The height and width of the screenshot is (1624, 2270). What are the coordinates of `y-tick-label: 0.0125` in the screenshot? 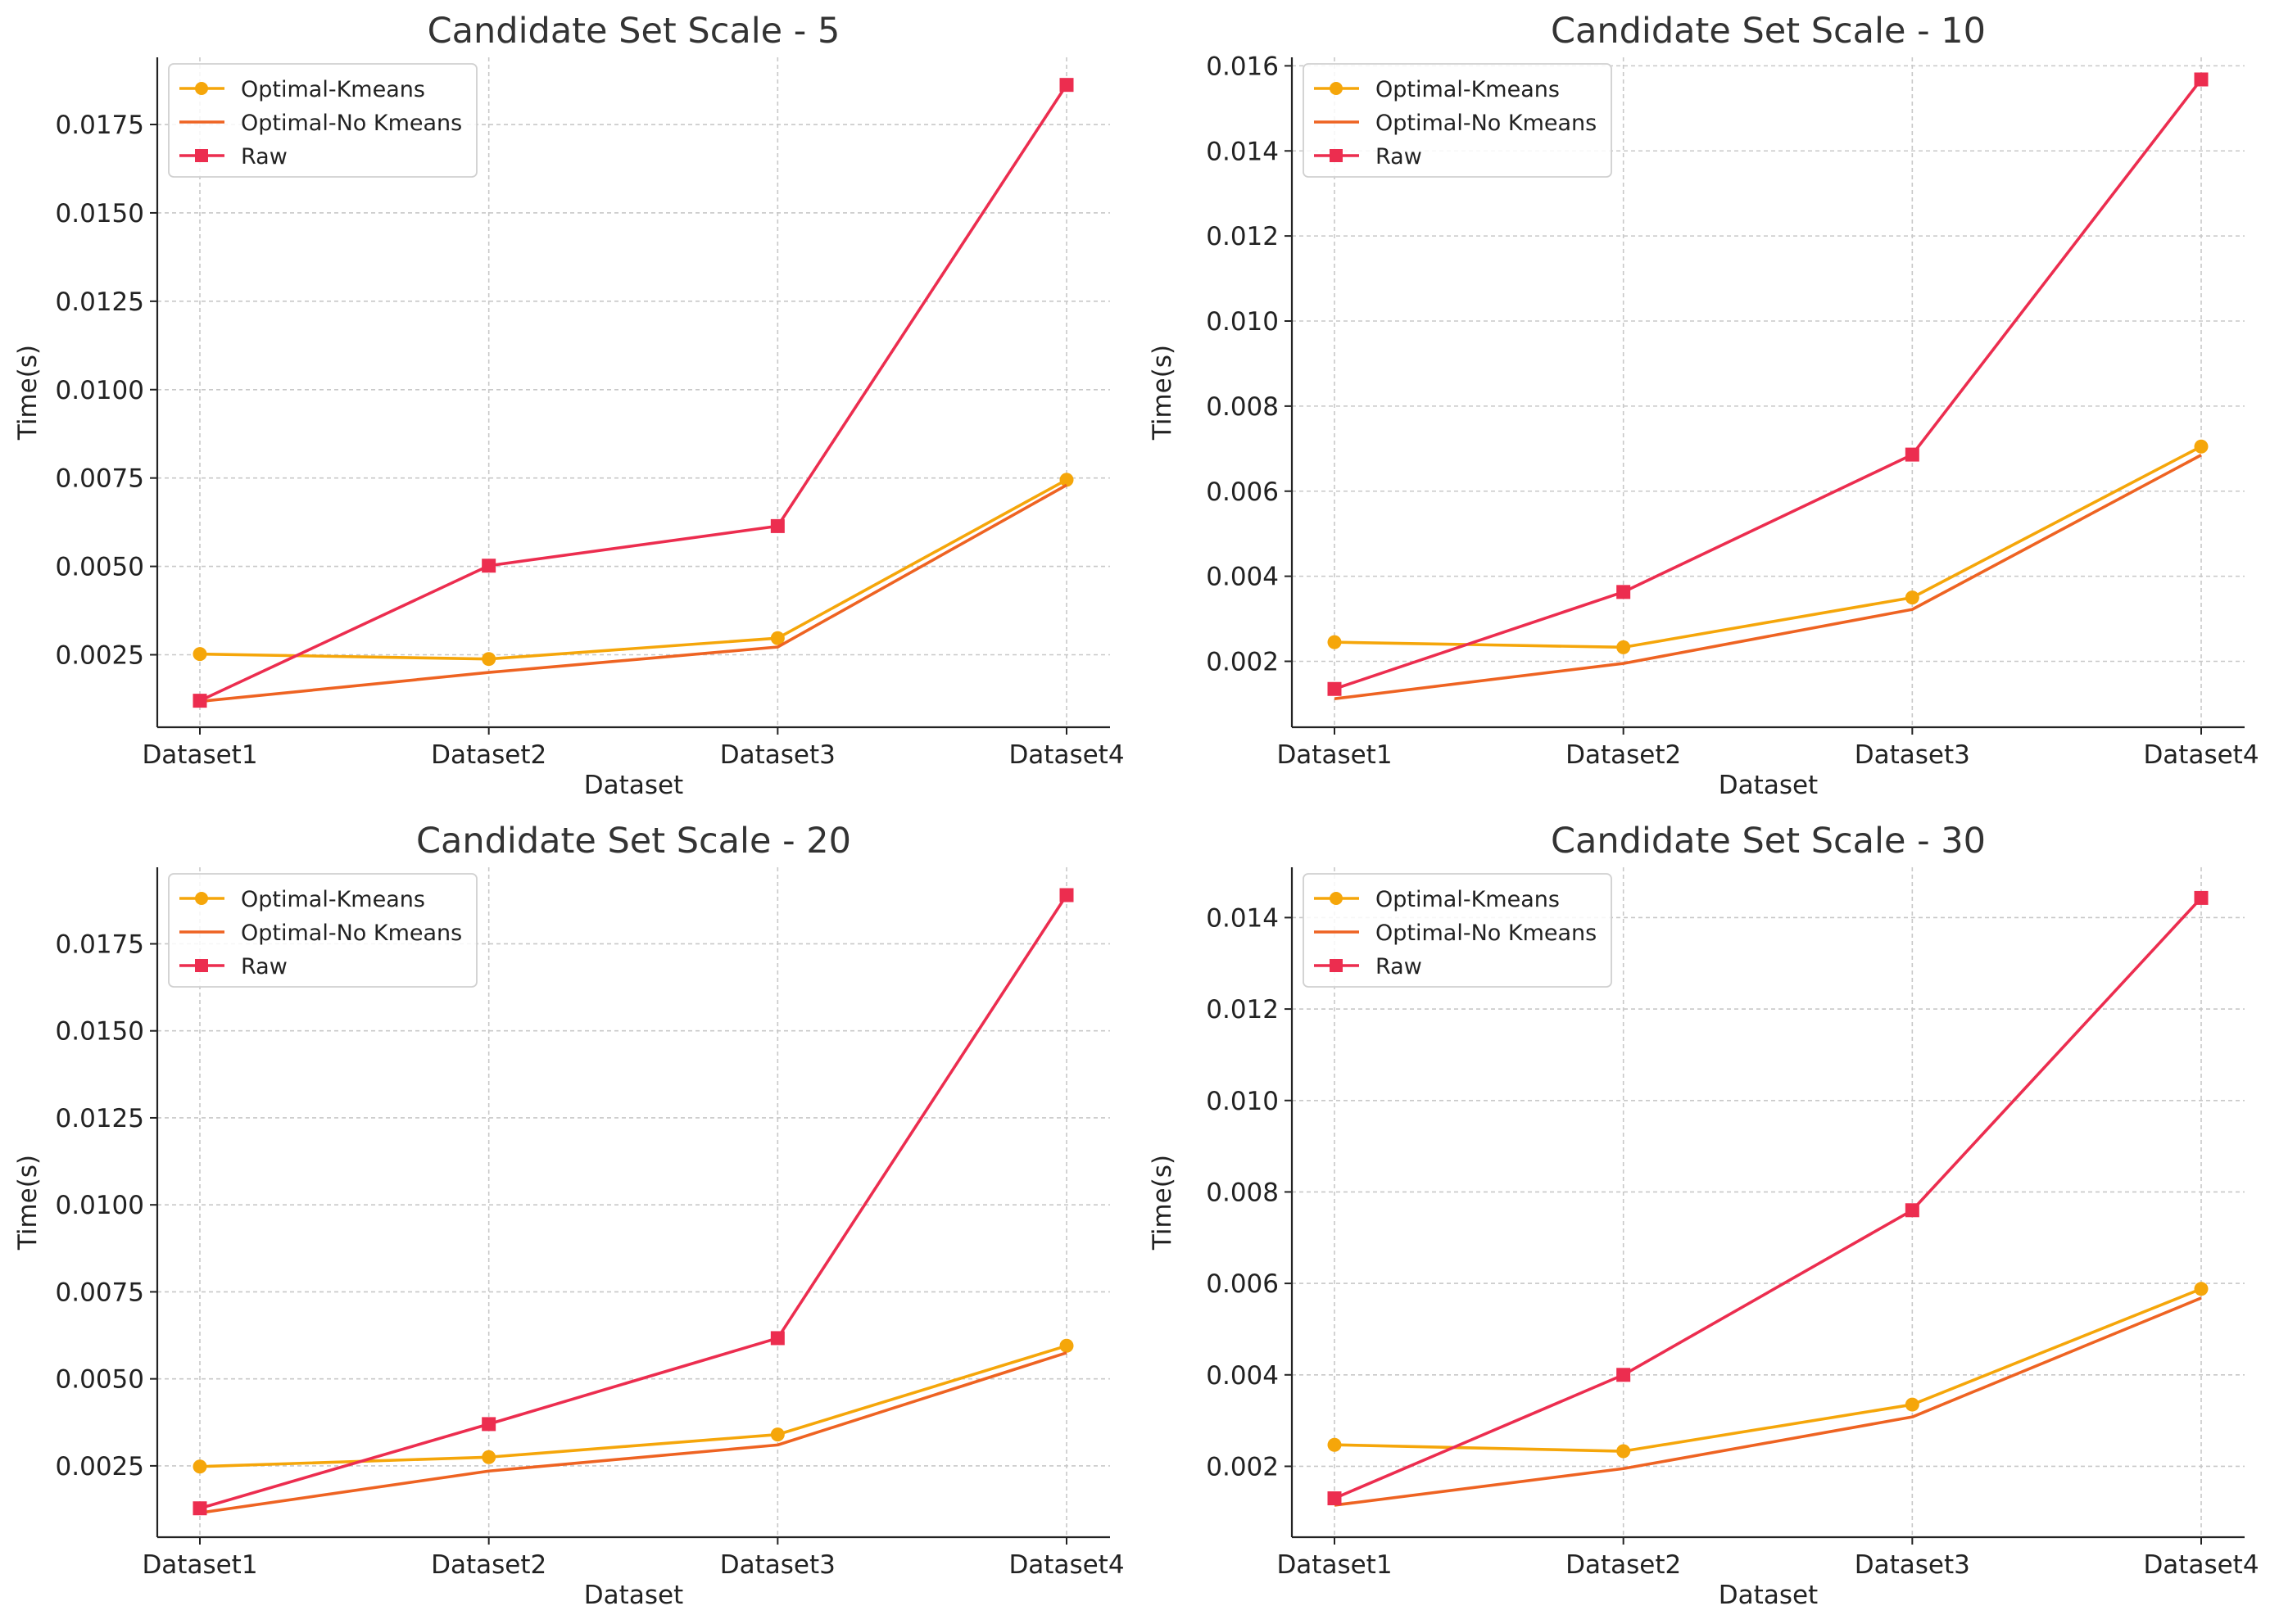 It's located at (100, 302).